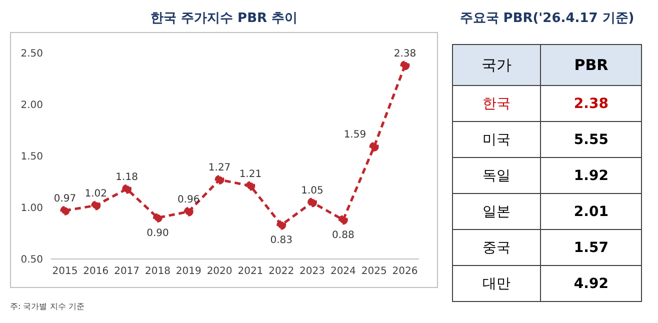 The height and width of the screenshot is (323, 658). Describe the element at coordinates (157, 272) in the screenshot. I see `x-tick-label: 2018` at that location.